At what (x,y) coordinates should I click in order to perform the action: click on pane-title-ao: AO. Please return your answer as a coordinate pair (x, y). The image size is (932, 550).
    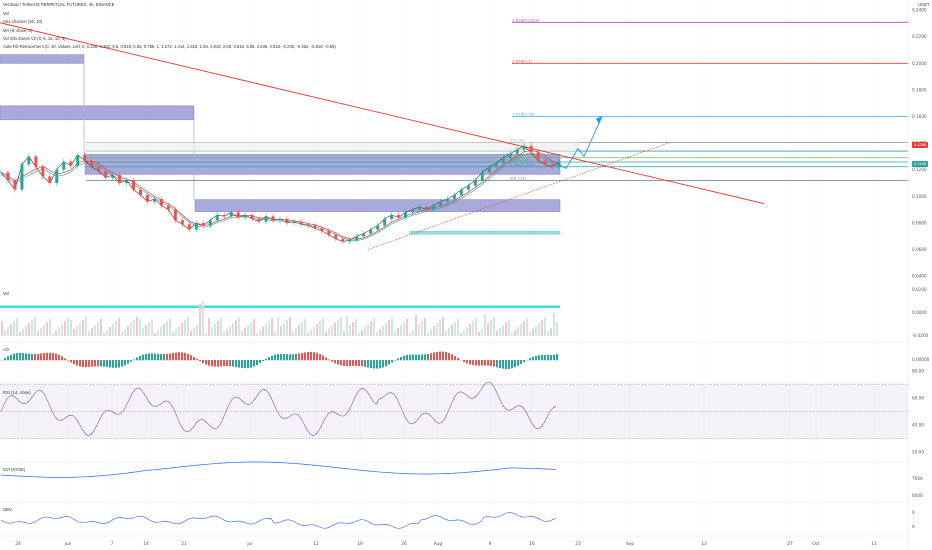
    Looking at the image, I should click on (6, 349).